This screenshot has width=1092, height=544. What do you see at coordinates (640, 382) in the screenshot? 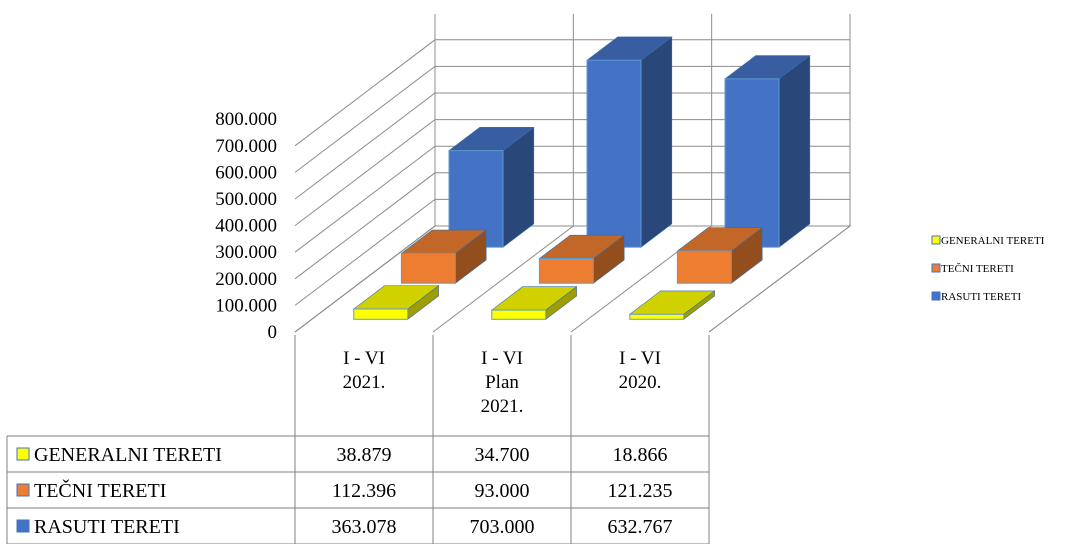
I see `category-label: 2020.` at bounding box center [640, 382].